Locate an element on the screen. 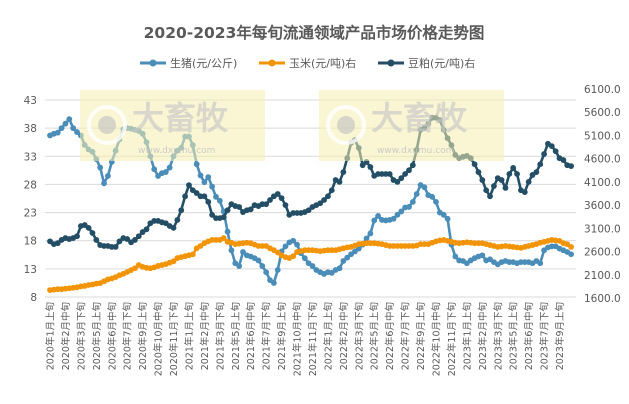 The height and width of the screenshot is (404, 629). chart-title: 2020-2023年每旬流通领域产品市场价格走势图 is located at coordinates (314, 32).